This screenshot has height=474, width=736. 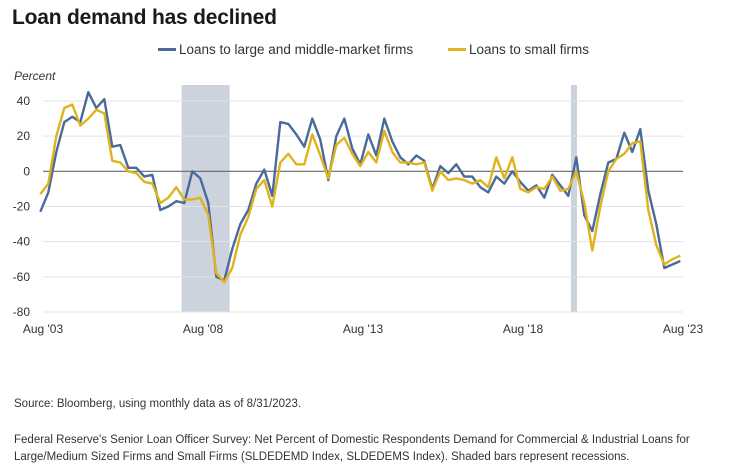 What do you see at coordinates (24, 136) in the screenshot?
I see `y-tick-label: 20` at bounding box center [24, 136].